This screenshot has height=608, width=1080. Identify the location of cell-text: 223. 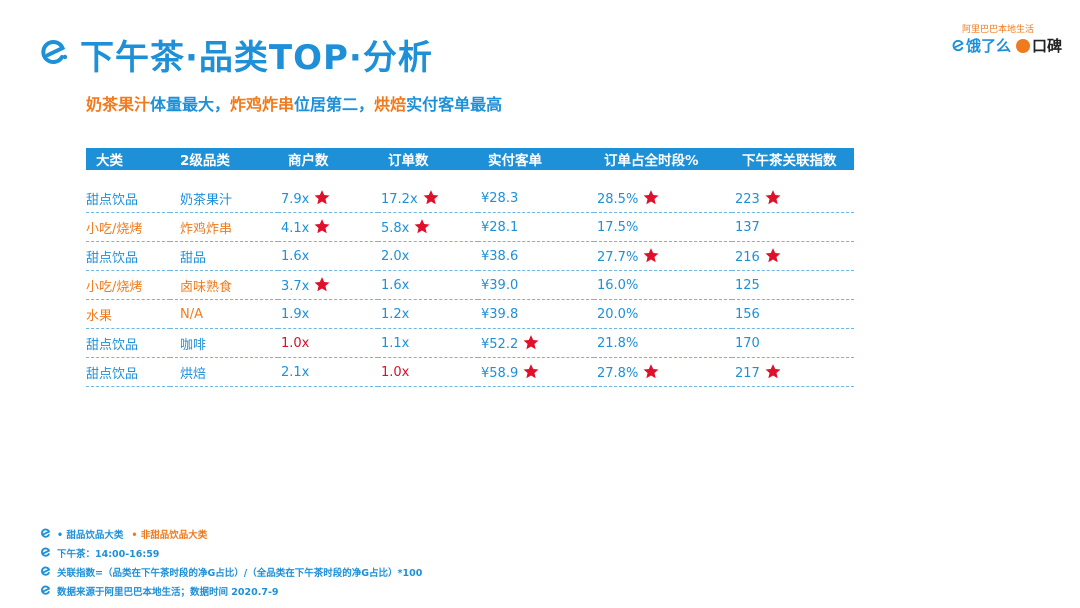
(747, 199).